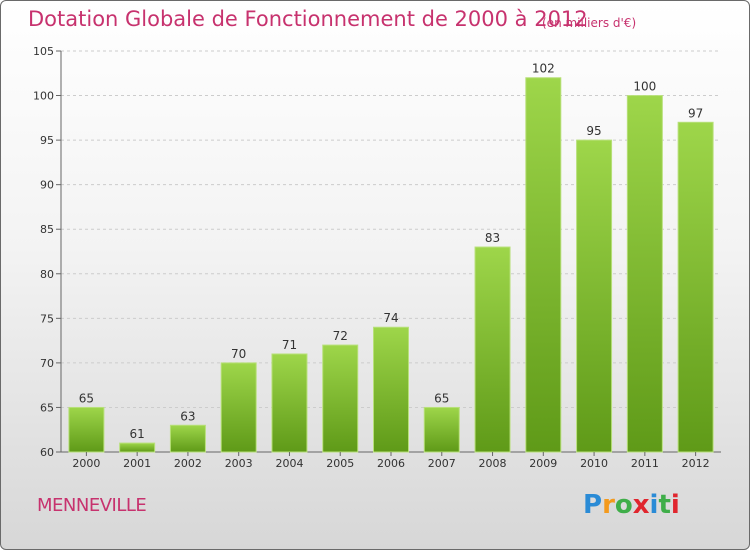 Image resolution: width=750 pixels, height=550 pixels. Describe the element at coordinates (47, 318) in the screenshot. I see `y-tick-label: 75` at that location.